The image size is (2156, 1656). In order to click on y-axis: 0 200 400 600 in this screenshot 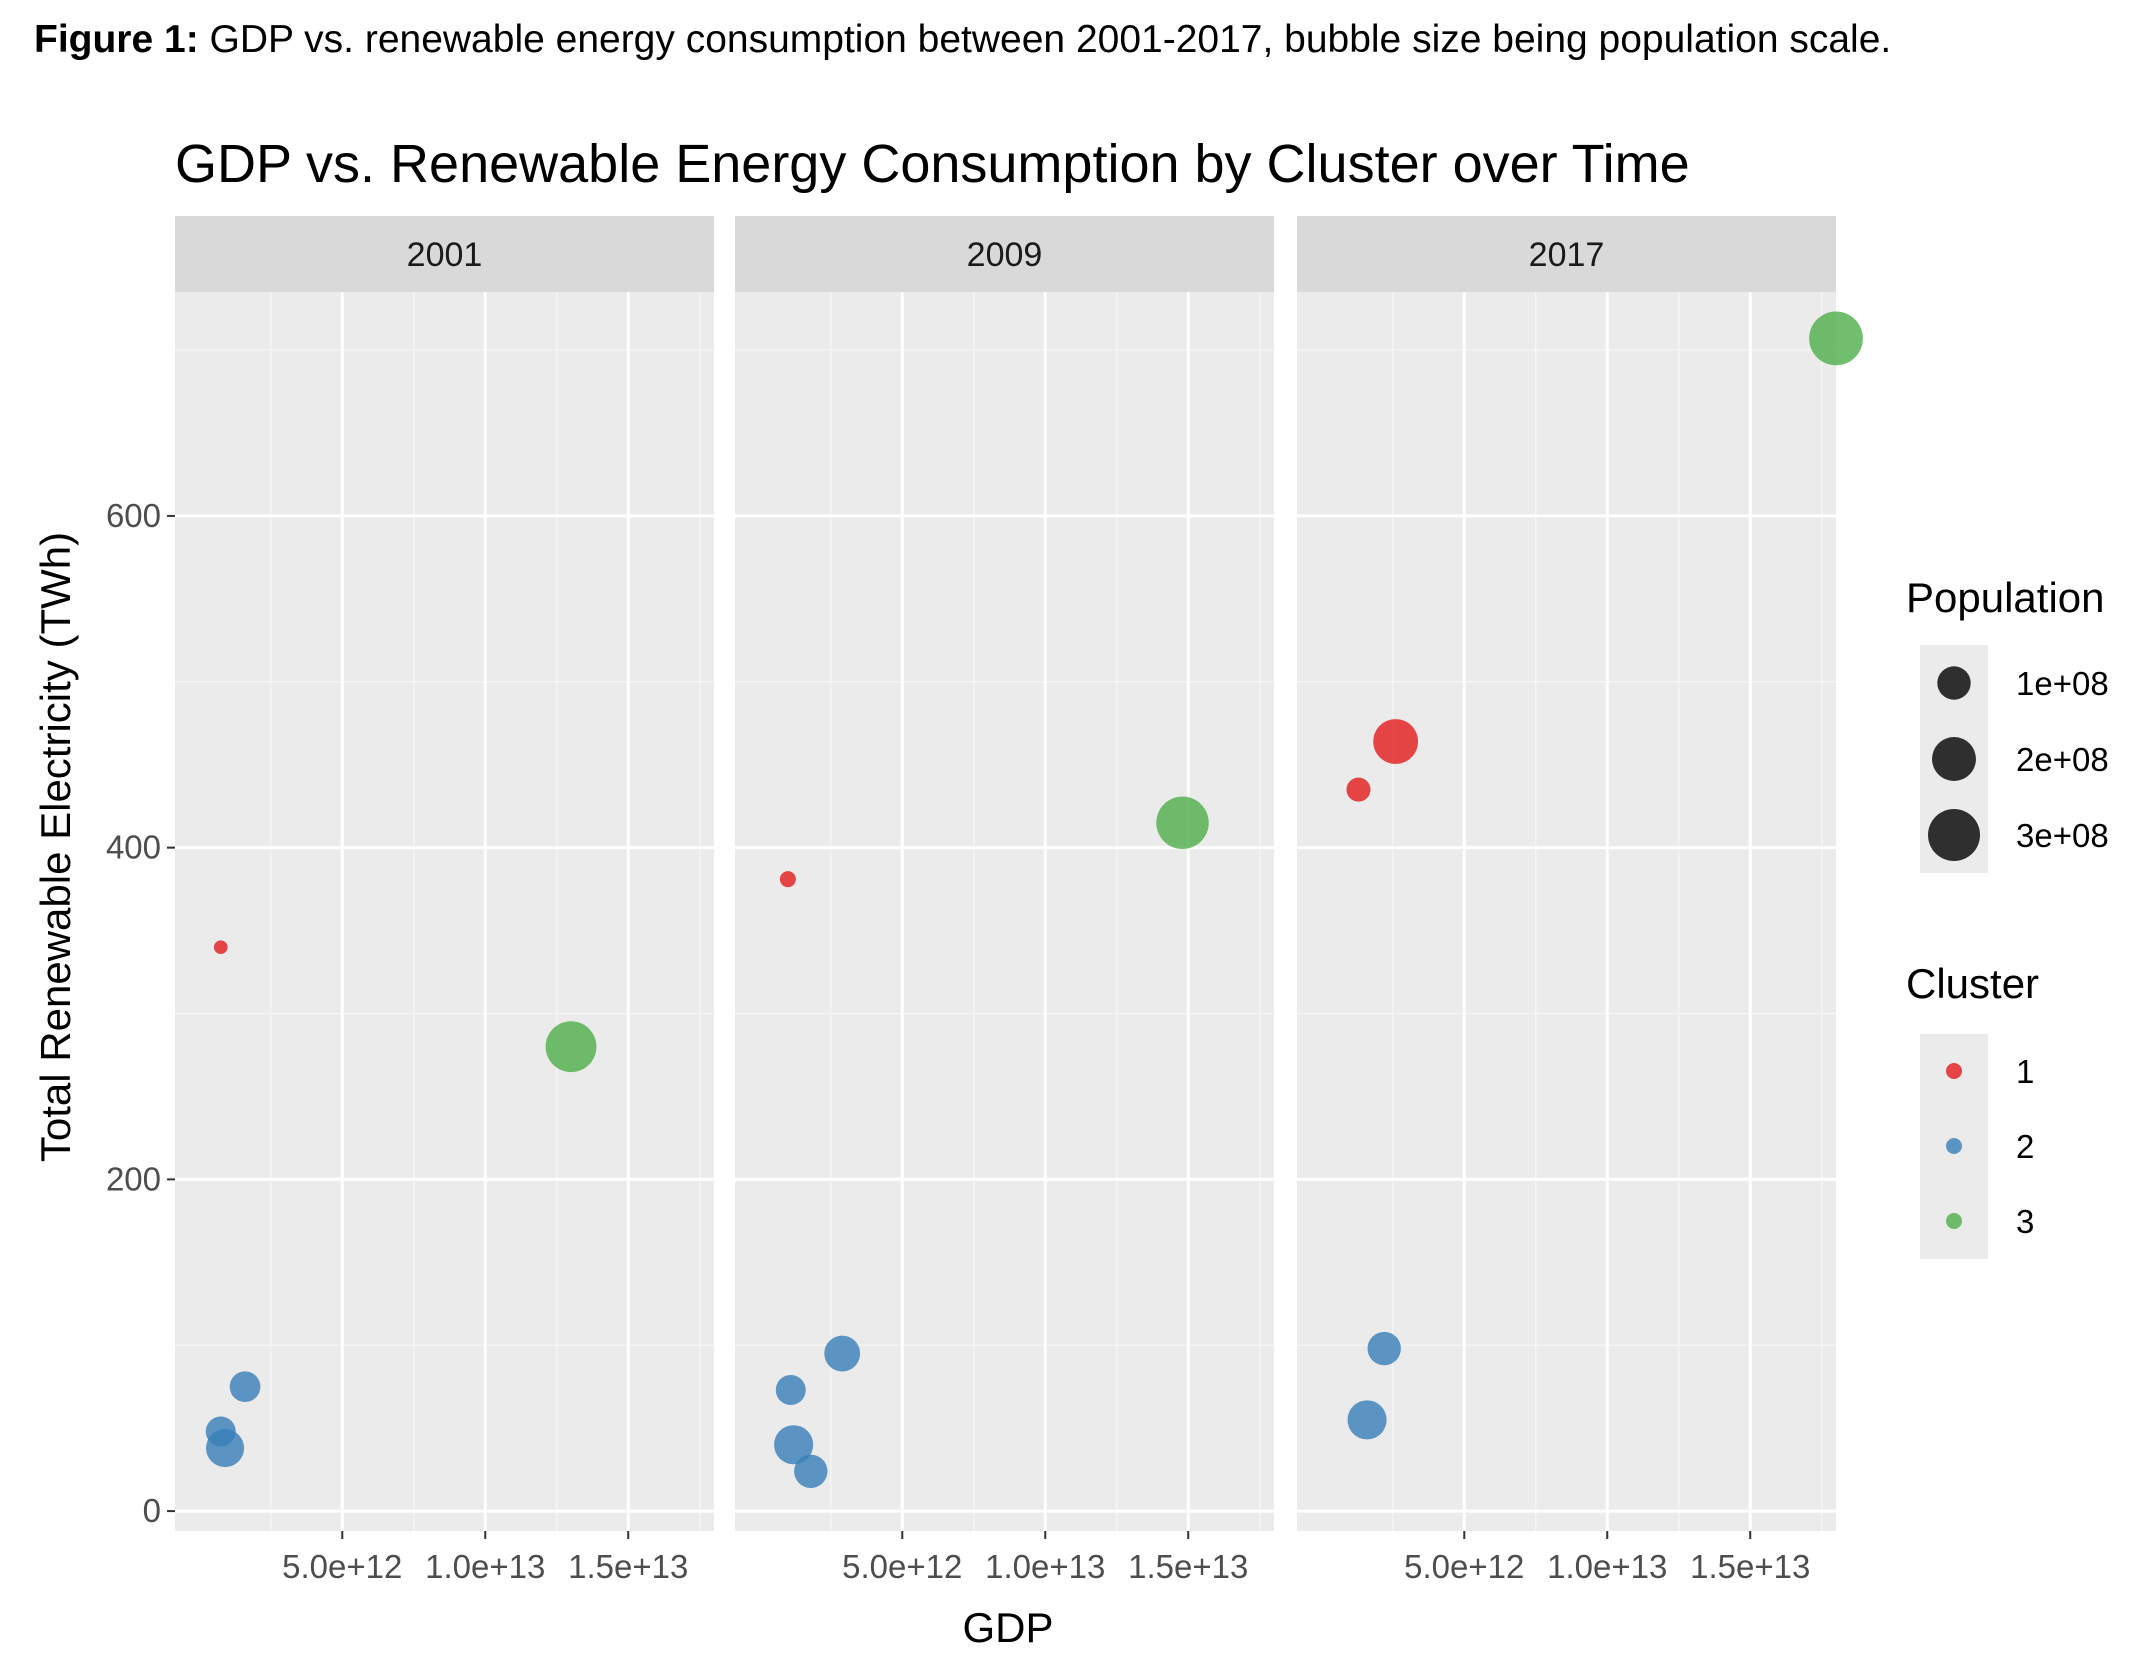, I will do `click(140, 1013)`.